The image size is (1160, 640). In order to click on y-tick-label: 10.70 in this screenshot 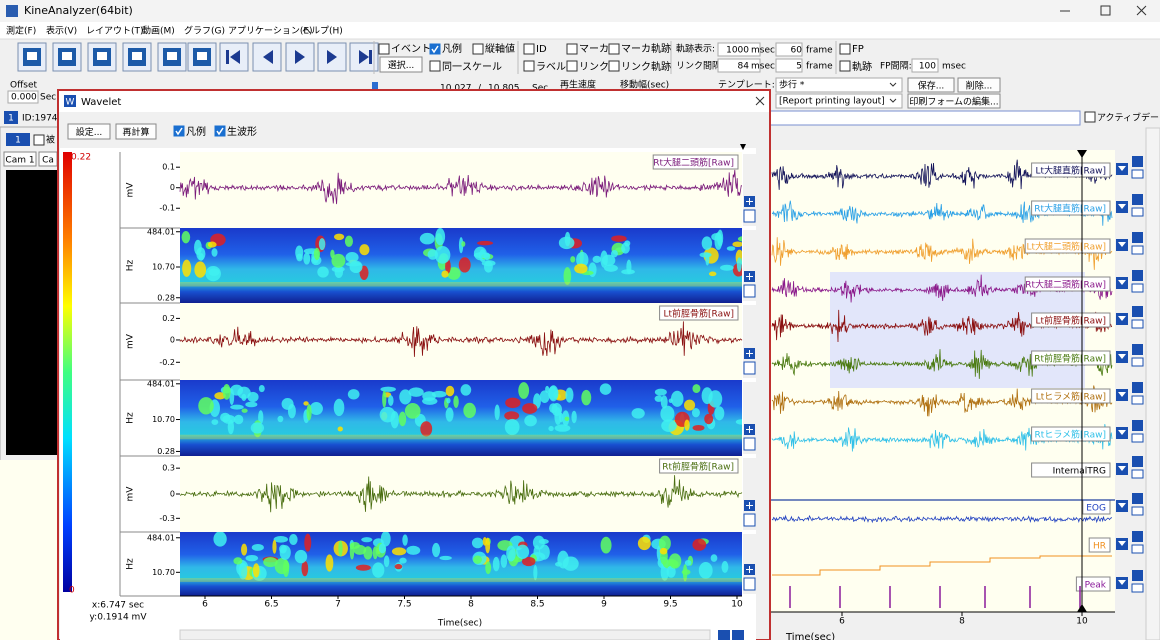, I will do `click(163, 267)`.